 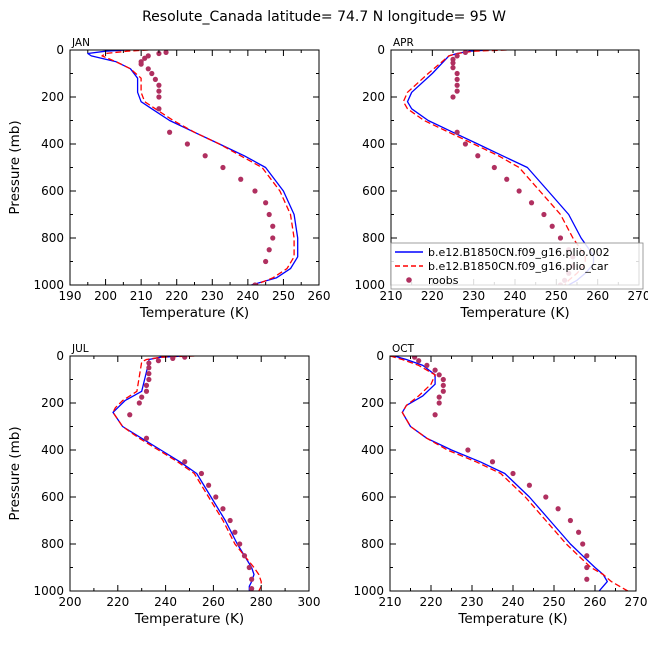 I want to click on jul-y-tick-label: 200, so click(x=52, y=403).